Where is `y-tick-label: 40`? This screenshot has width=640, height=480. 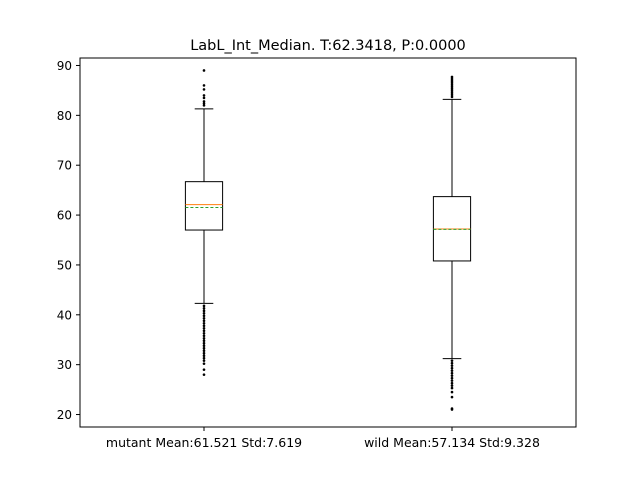 y-tick-label: 40 is located at coordinates (64, 315).